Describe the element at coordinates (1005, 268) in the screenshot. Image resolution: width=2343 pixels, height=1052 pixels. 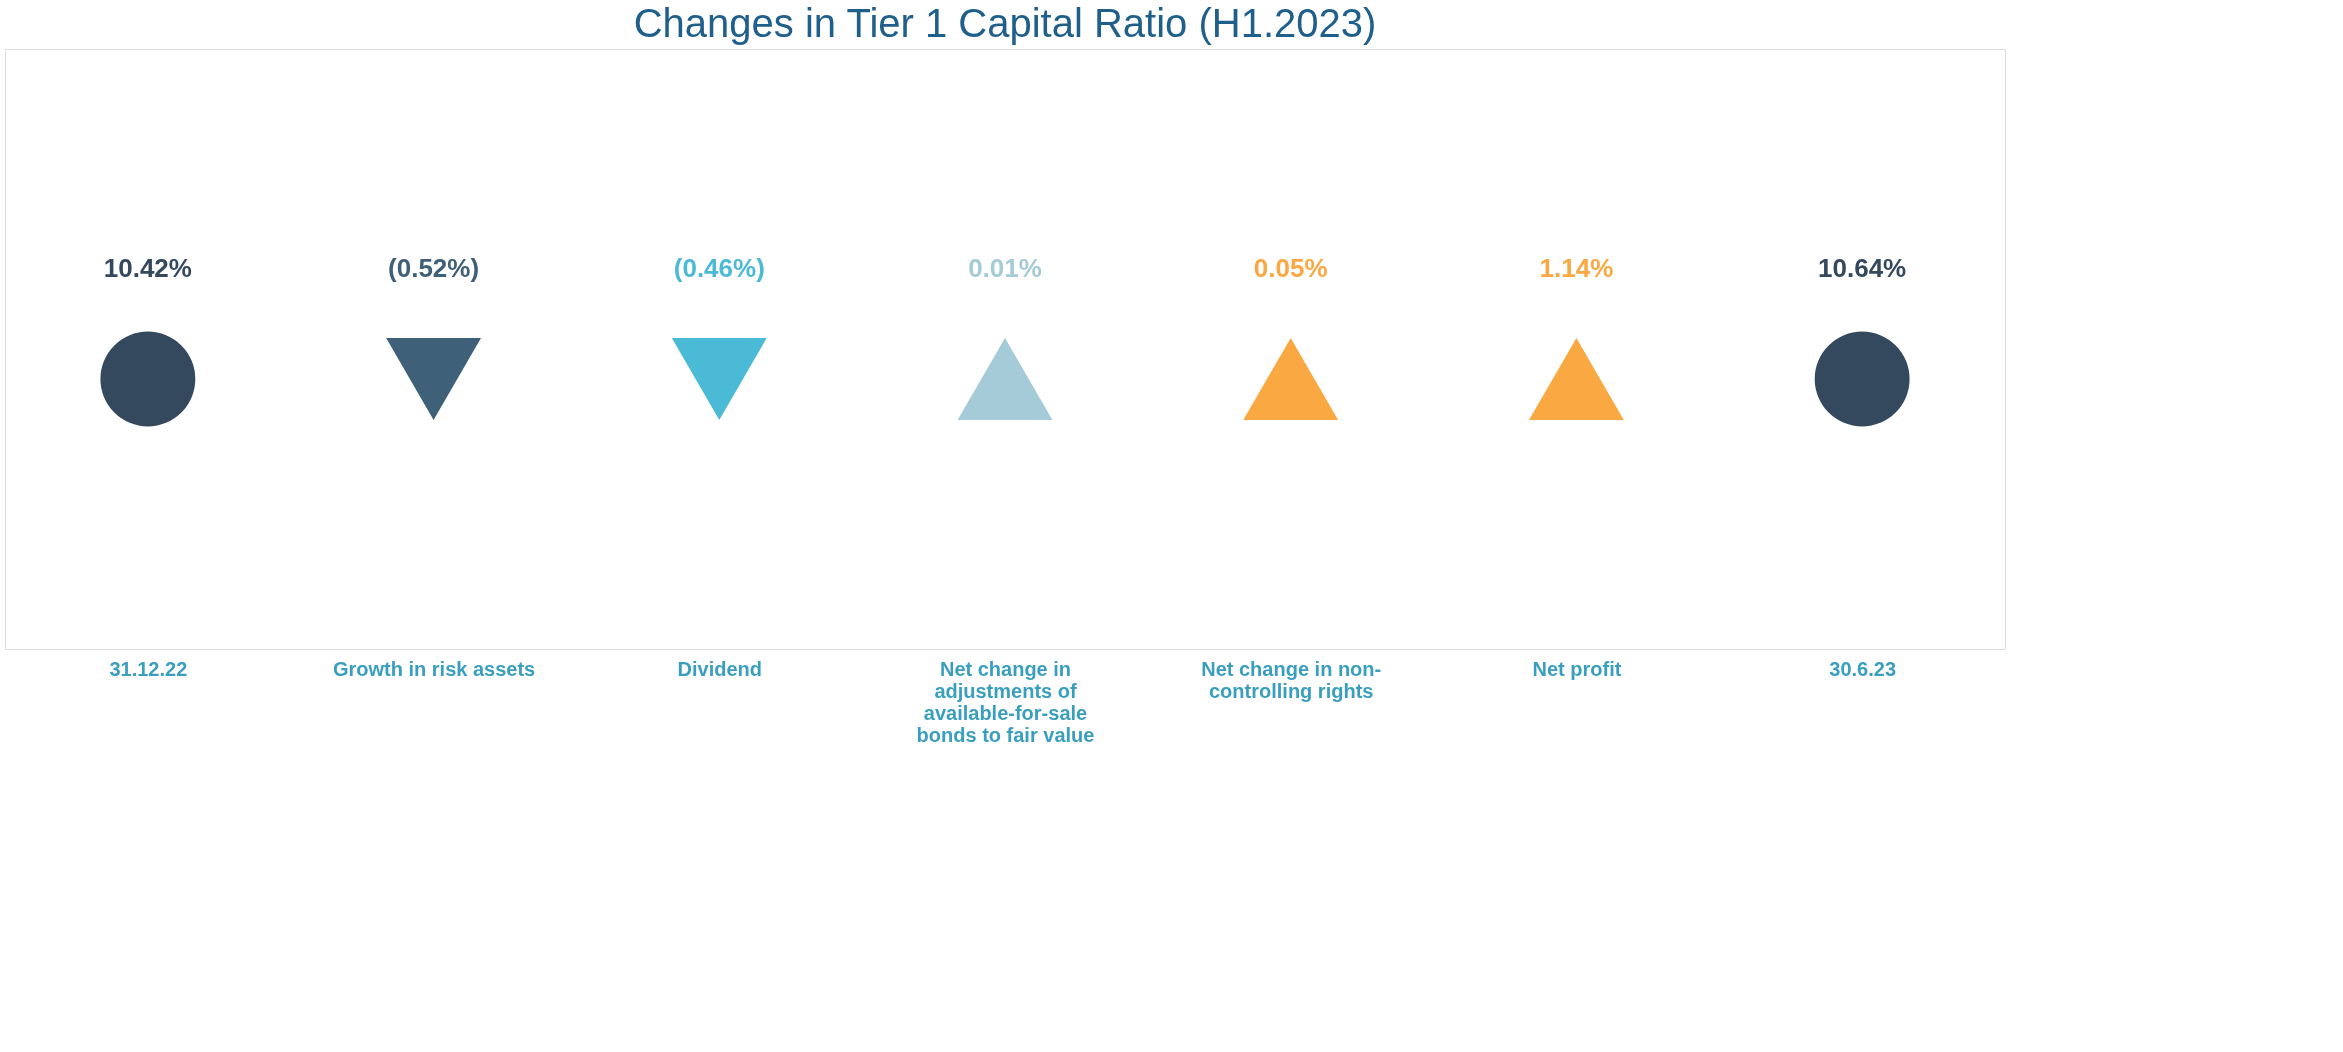
I see `data-label: 0.01%` at that location.